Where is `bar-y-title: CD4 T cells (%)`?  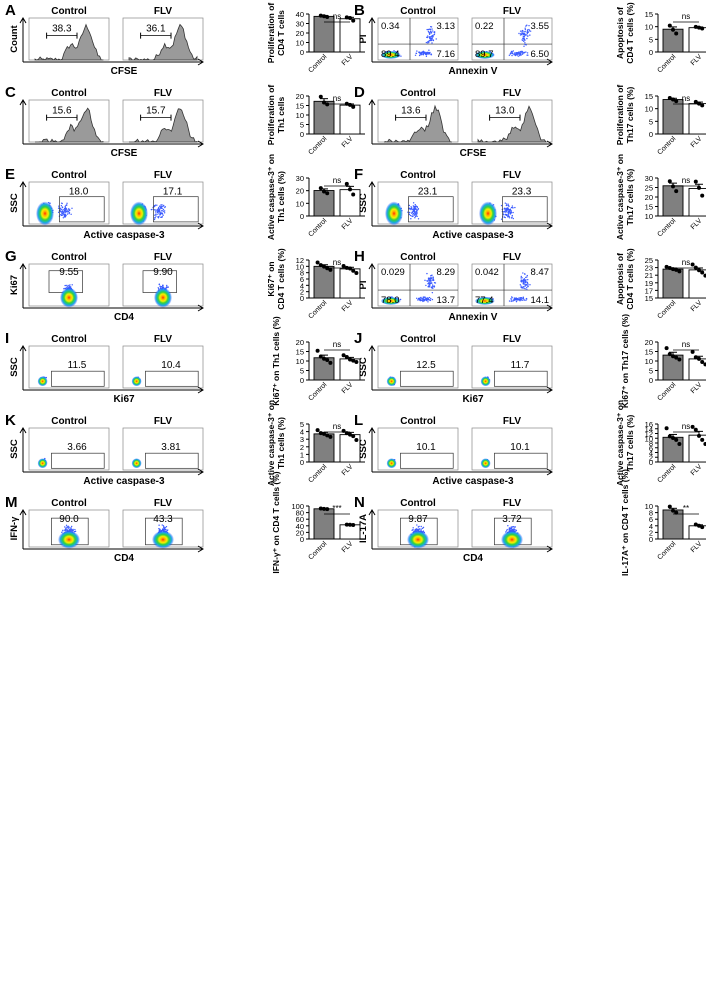 bar-y-title: CD4 T cells (%) is located at coordinates (630, 279).